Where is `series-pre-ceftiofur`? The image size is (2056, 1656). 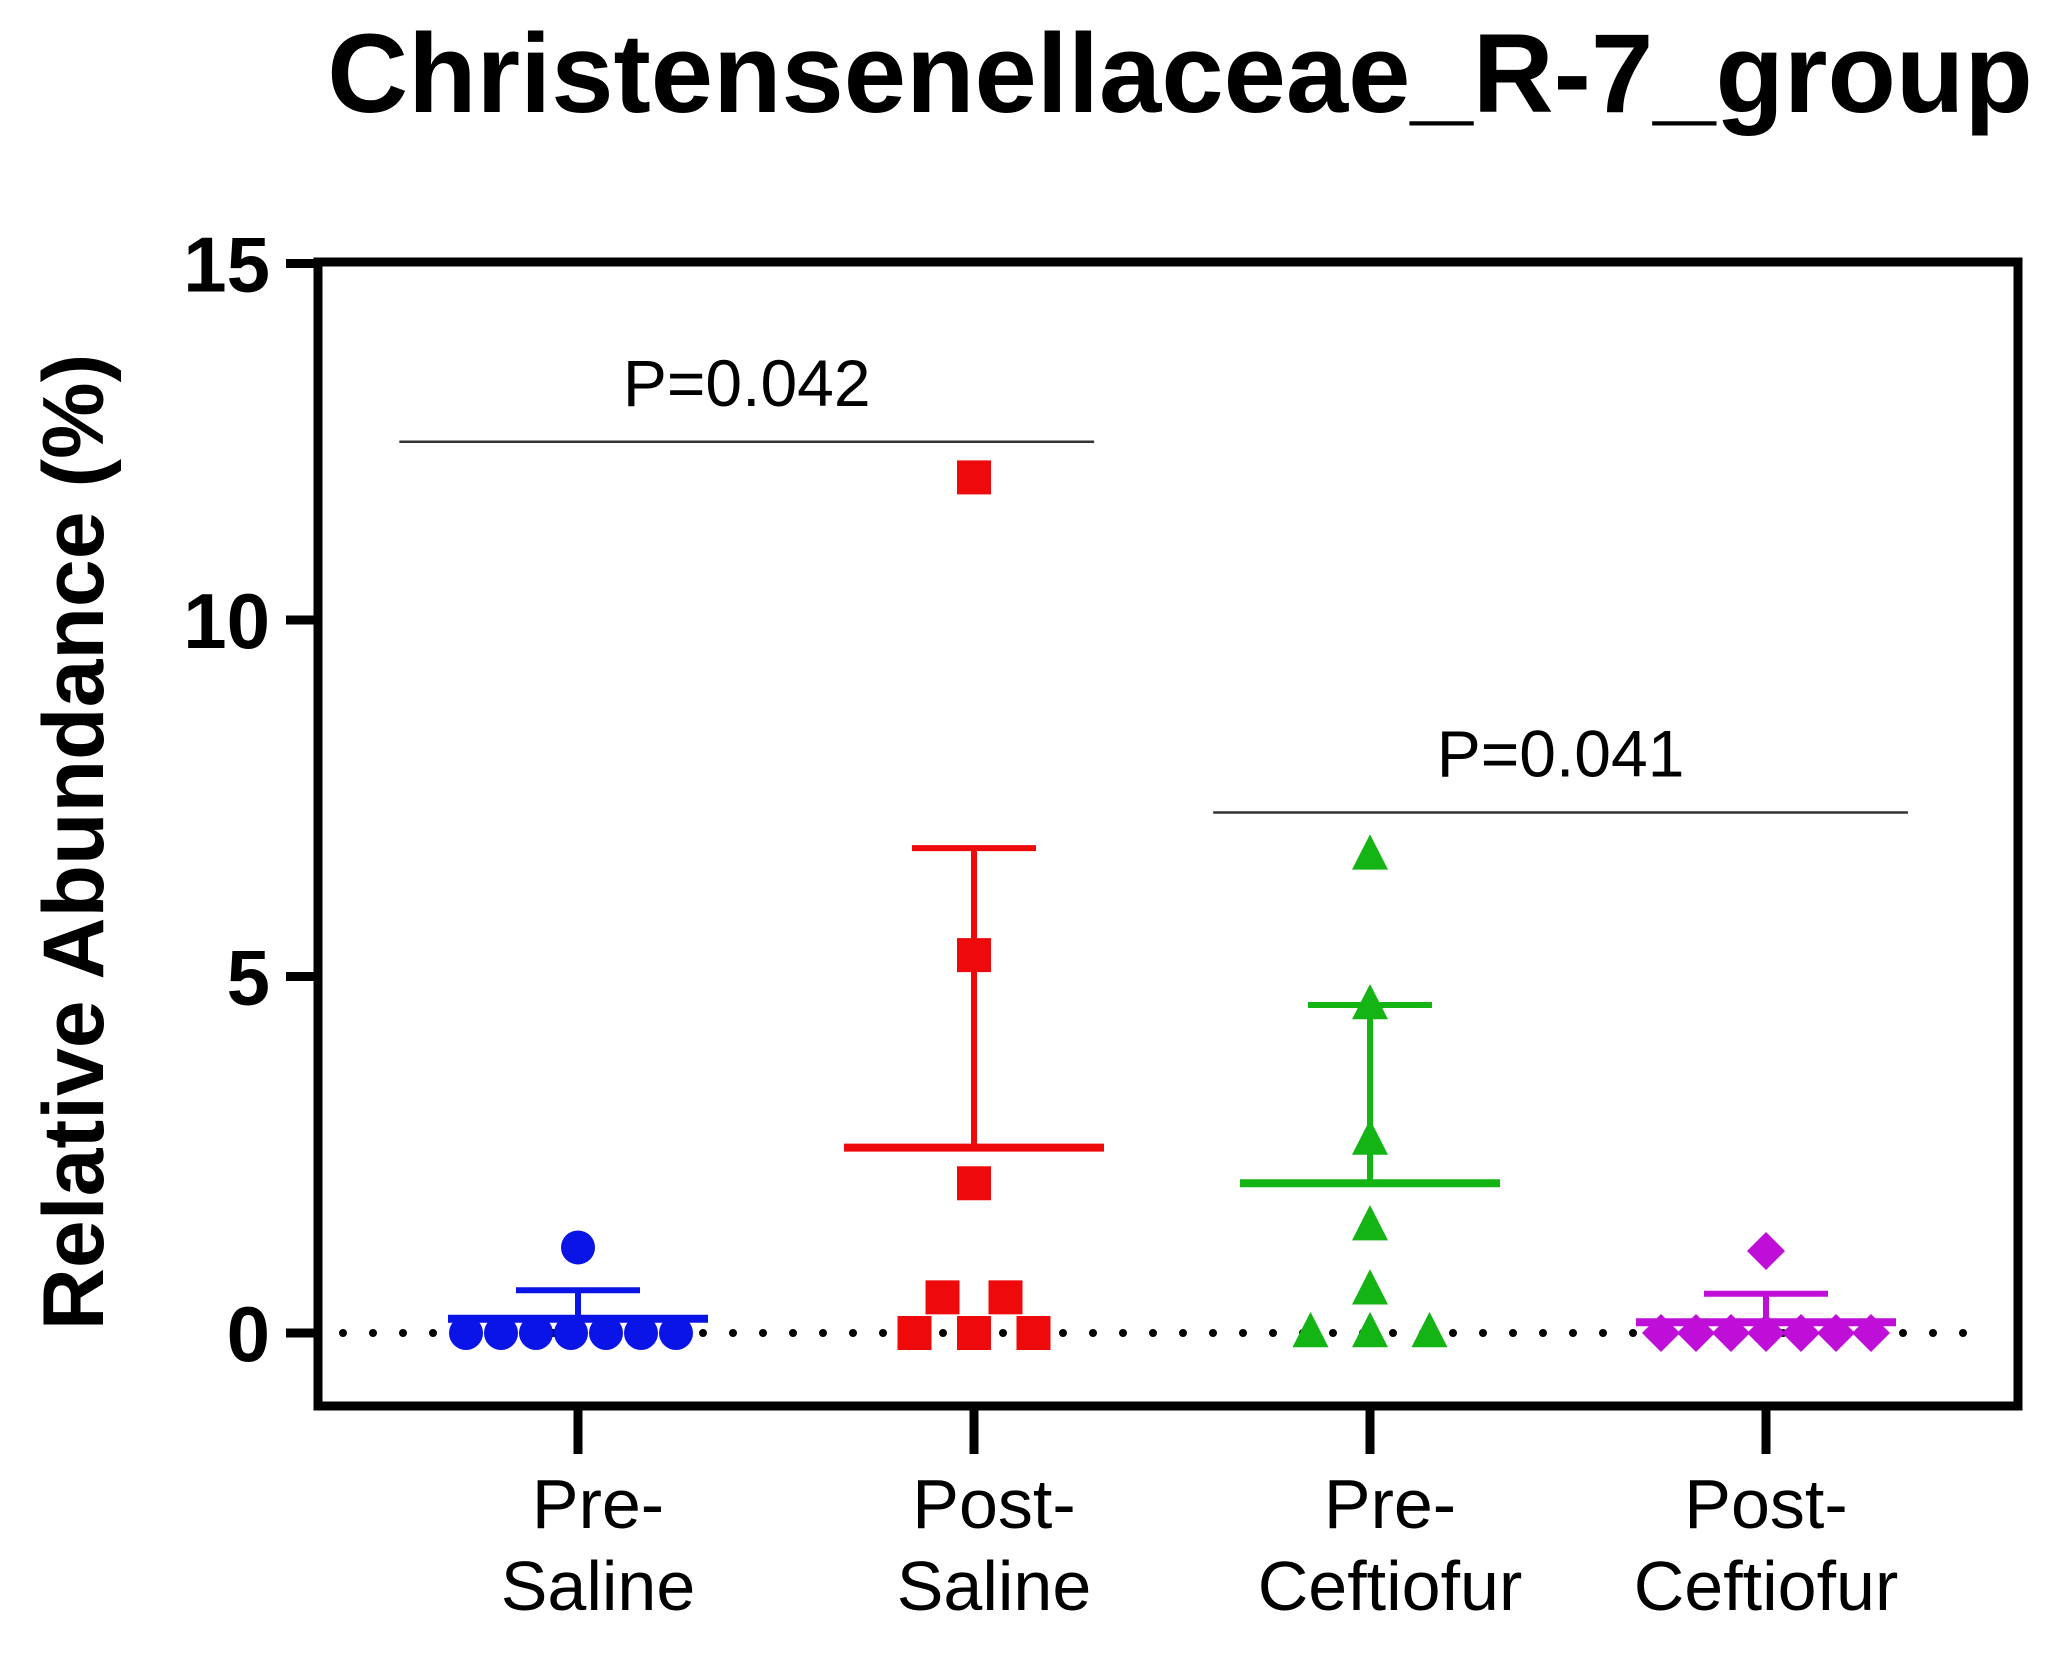
series-pre-ceftiofur is located at coordinates (1370, 1095).